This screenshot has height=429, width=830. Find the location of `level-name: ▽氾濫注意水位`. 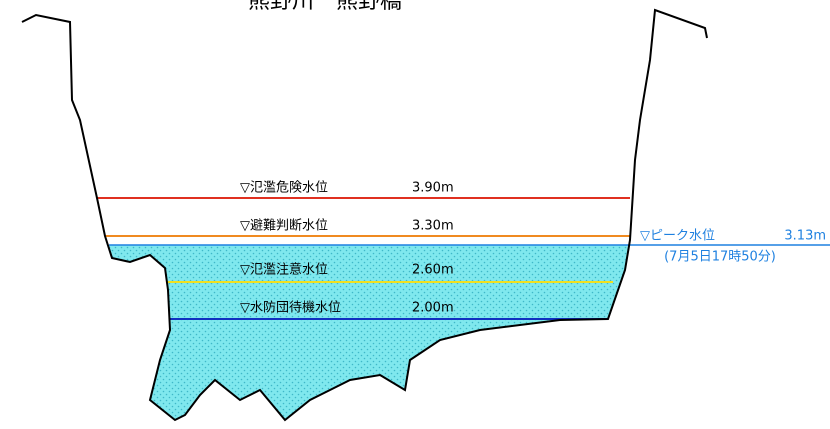

level-name: ▽氾濫注意水位 is located at coordinates (284, 270).